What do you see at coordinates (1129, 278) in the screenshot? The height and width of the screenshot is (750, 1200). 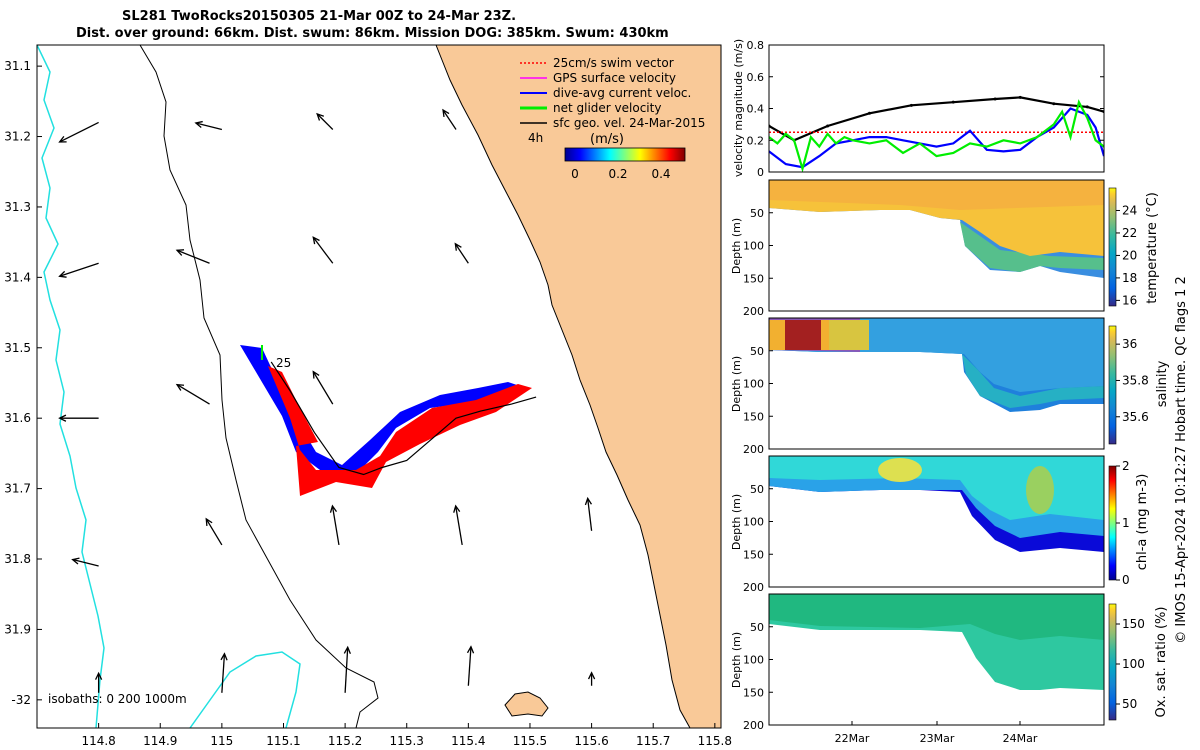 I see `colorbar-tick-label: 18` at bounding box center [1129, 278].